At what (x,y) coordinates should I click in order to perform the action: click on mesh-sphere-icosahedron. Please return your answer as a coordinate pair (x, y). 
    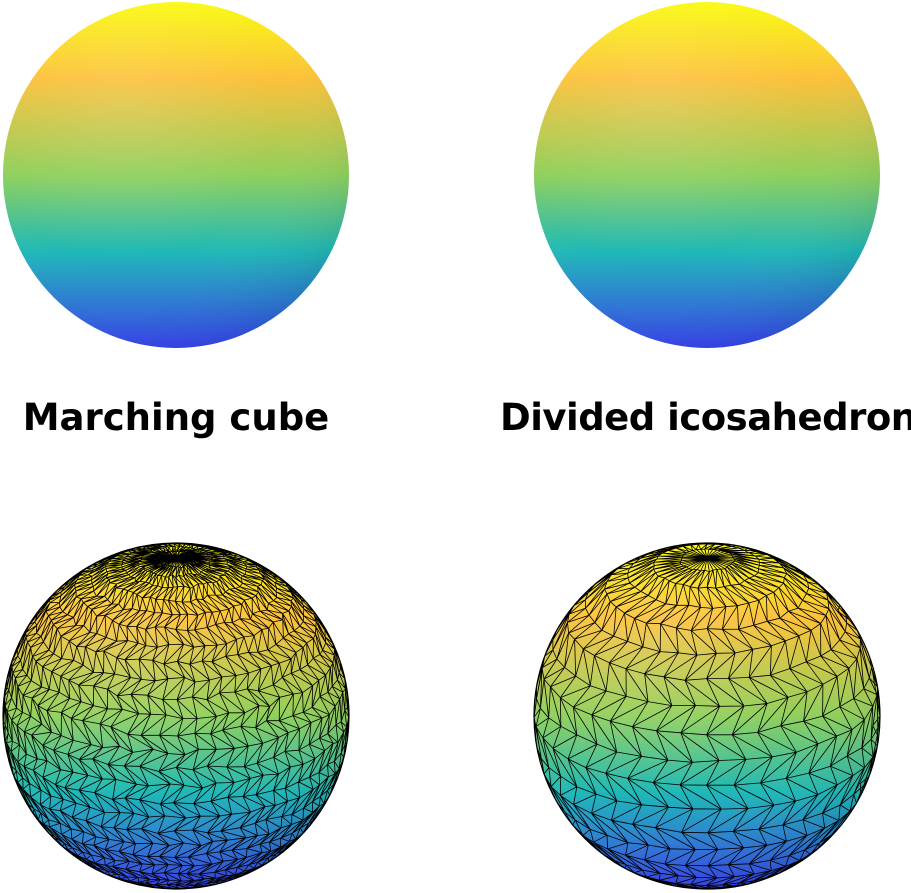
    Looking at the image, I should click on (707, 716).